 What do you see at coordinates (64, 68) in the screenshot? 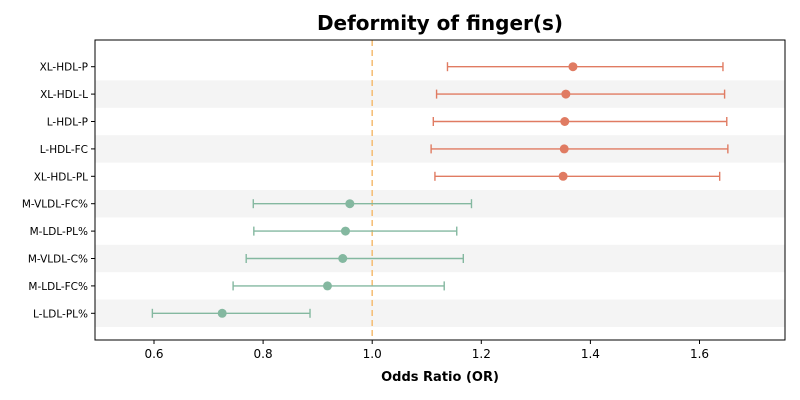
I see `y-tick-label: XL-HDL-P` at bounding box center [64, 68].